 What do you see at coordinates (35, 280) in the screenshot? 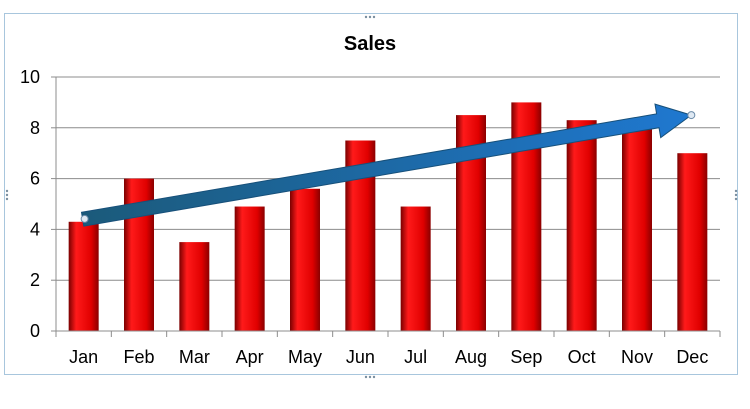
I see `y-tick-label: 2` at bounding box center [35, 280].